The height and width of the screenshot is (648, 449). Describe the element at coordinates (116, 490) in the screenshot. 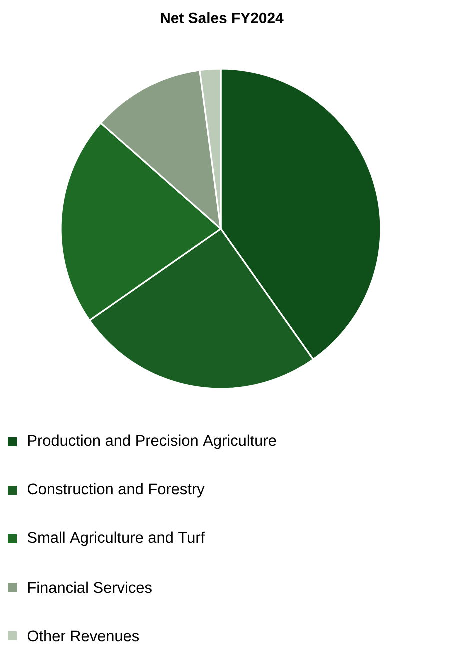

I see `legend-label: Construction and Forestry` at that location.